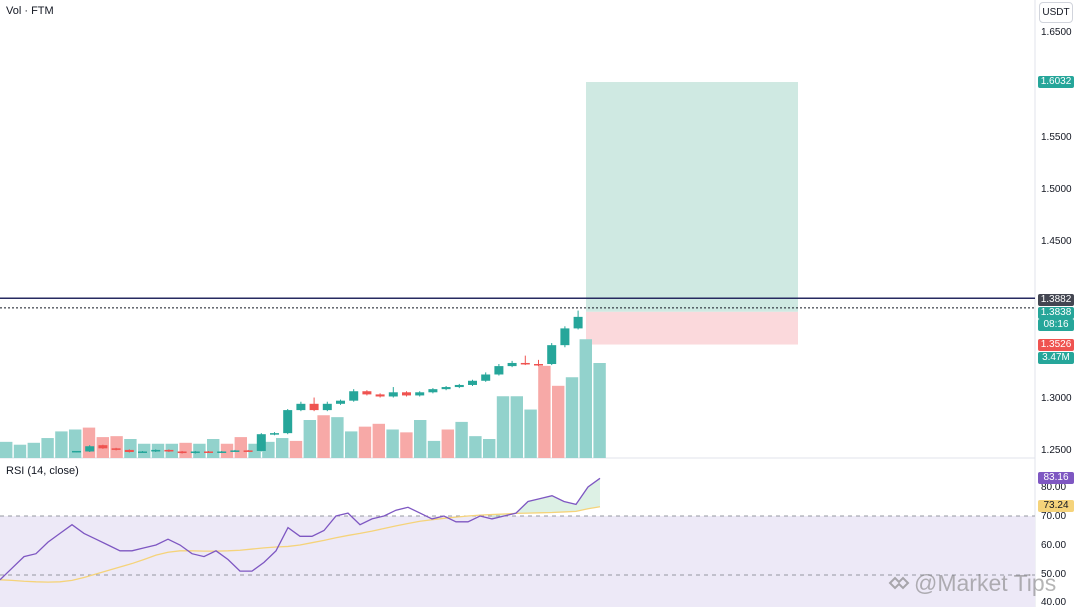 The image size is (1080, 608). What do you see at coordinates (546, 498) in the screenshot?
I see `rsi-fill` at bounding box center [546, 498].